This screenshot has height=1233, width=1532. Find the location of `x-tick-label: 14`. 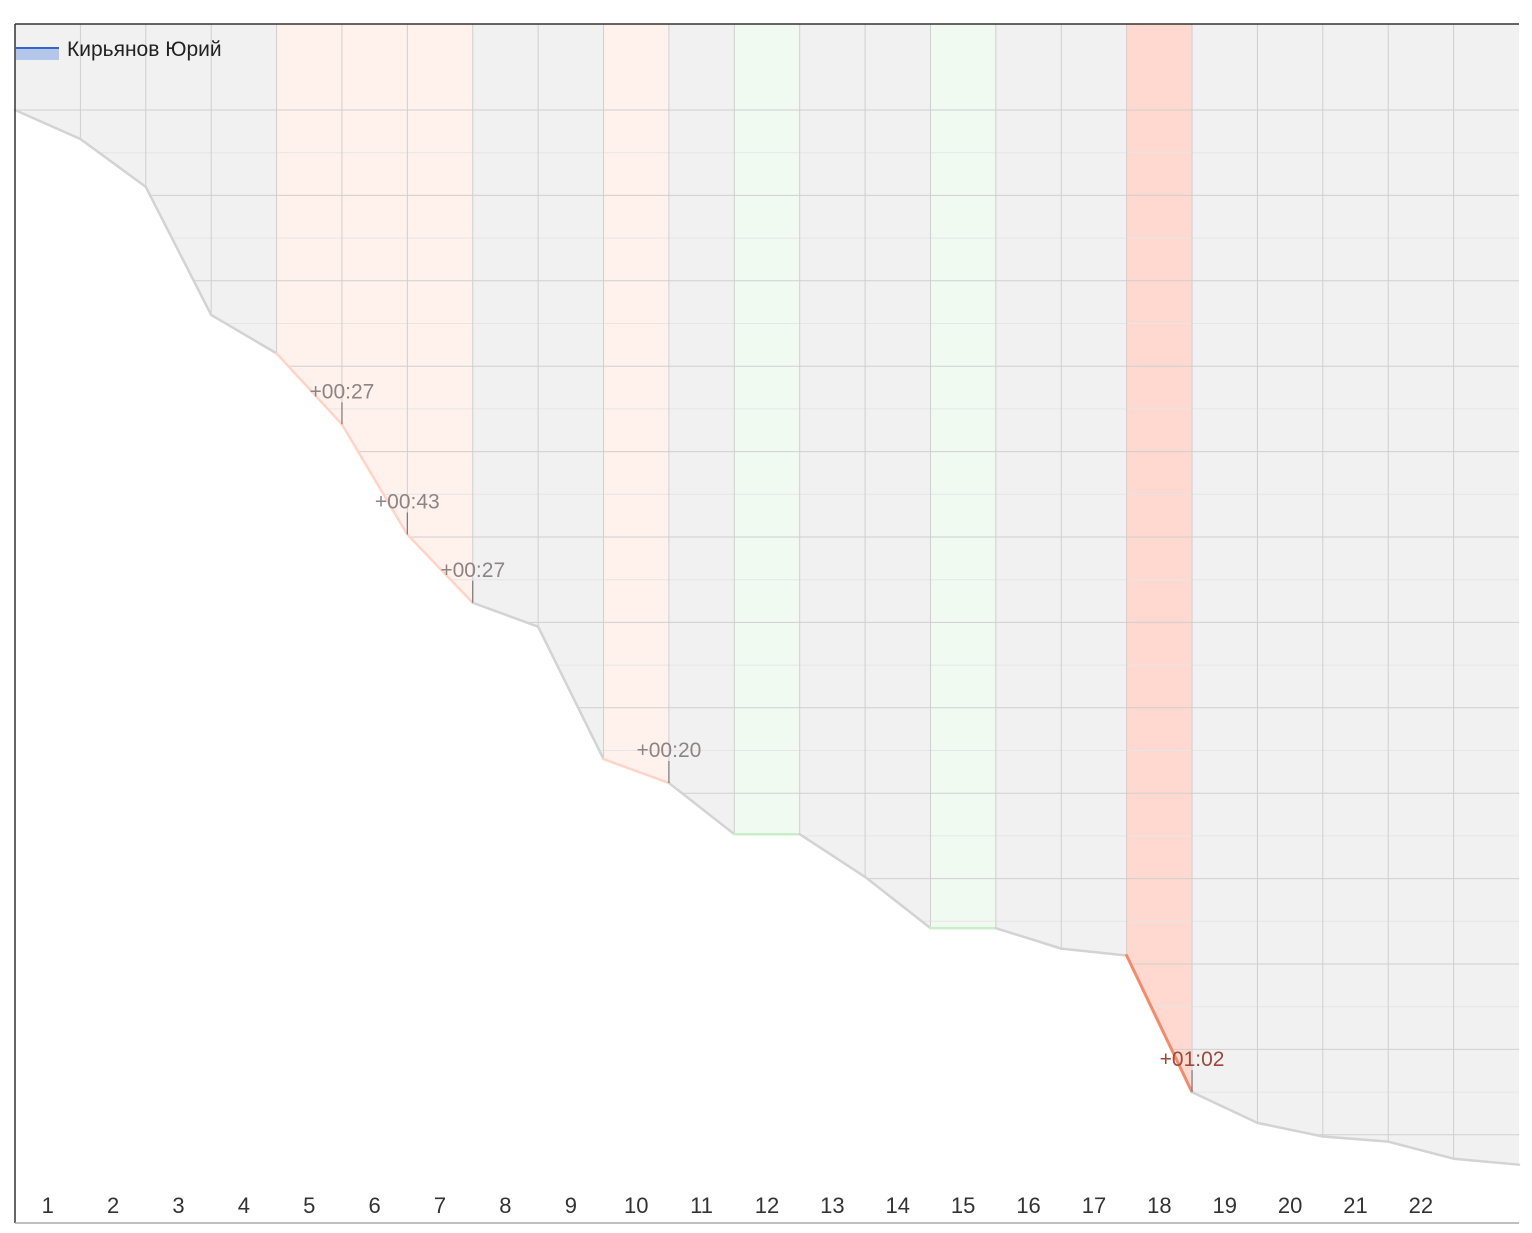

x-tick-label: 14 is located at coordinates (898, 1205).